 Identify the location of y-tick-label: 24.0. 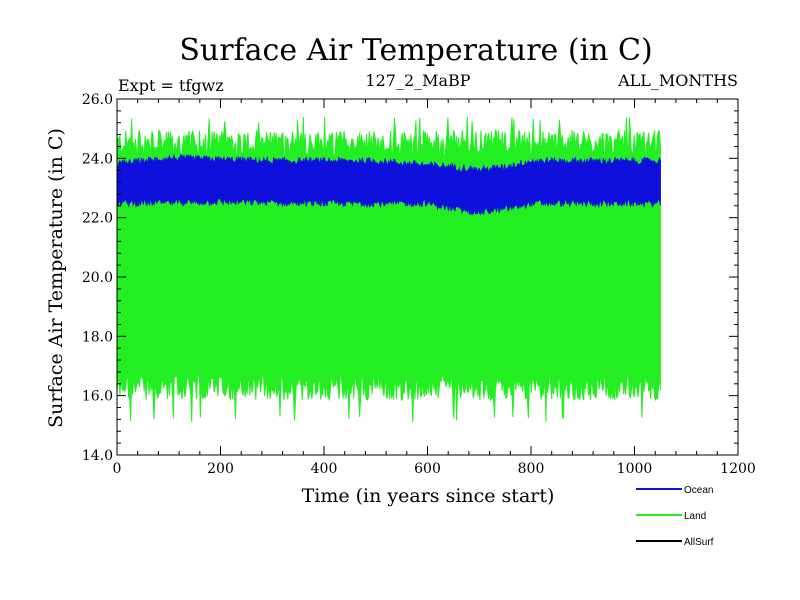
(97, 159).